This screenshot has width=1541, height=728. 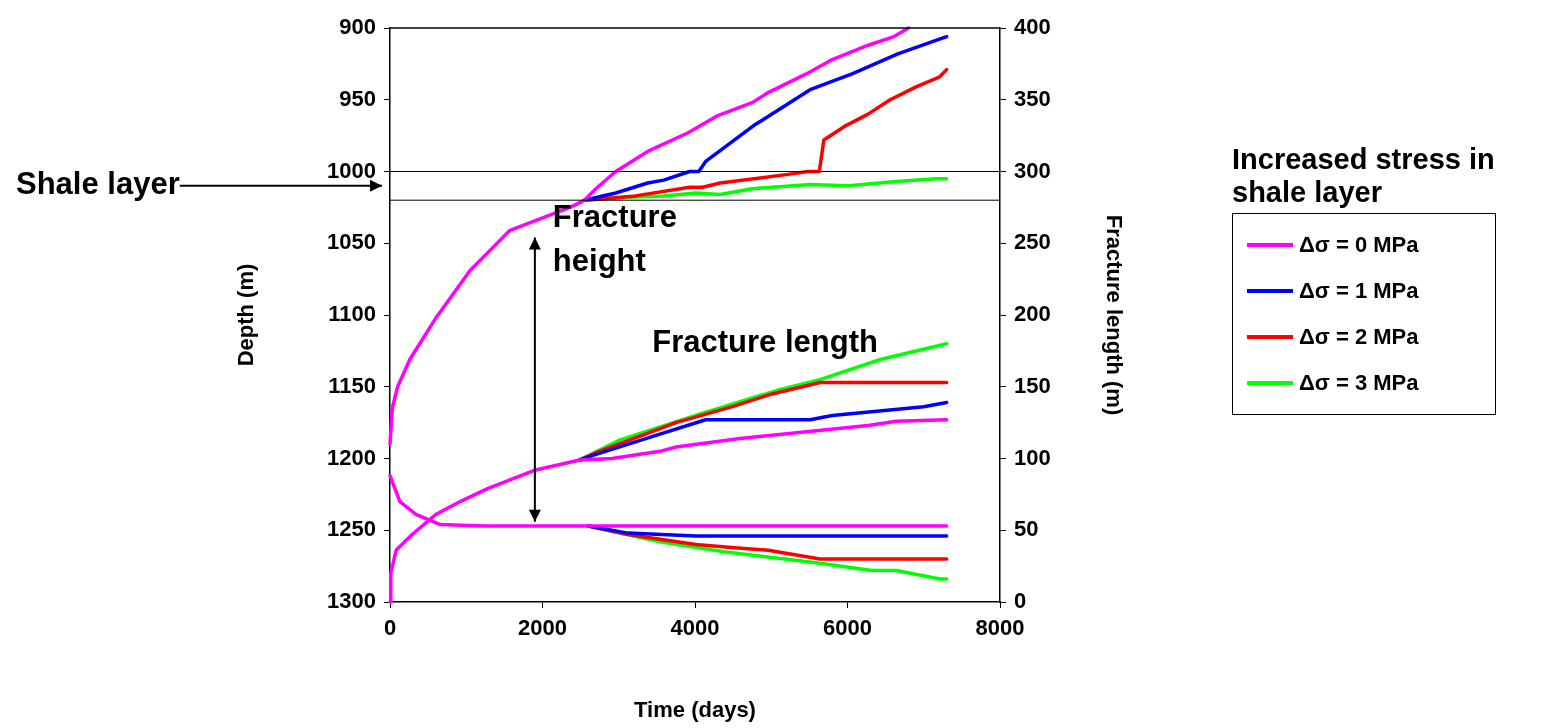 What do you see at coordinates (352, 314) in the screenshot?
I see `y-tick-label: 1100` at bounding box center [352, 314].